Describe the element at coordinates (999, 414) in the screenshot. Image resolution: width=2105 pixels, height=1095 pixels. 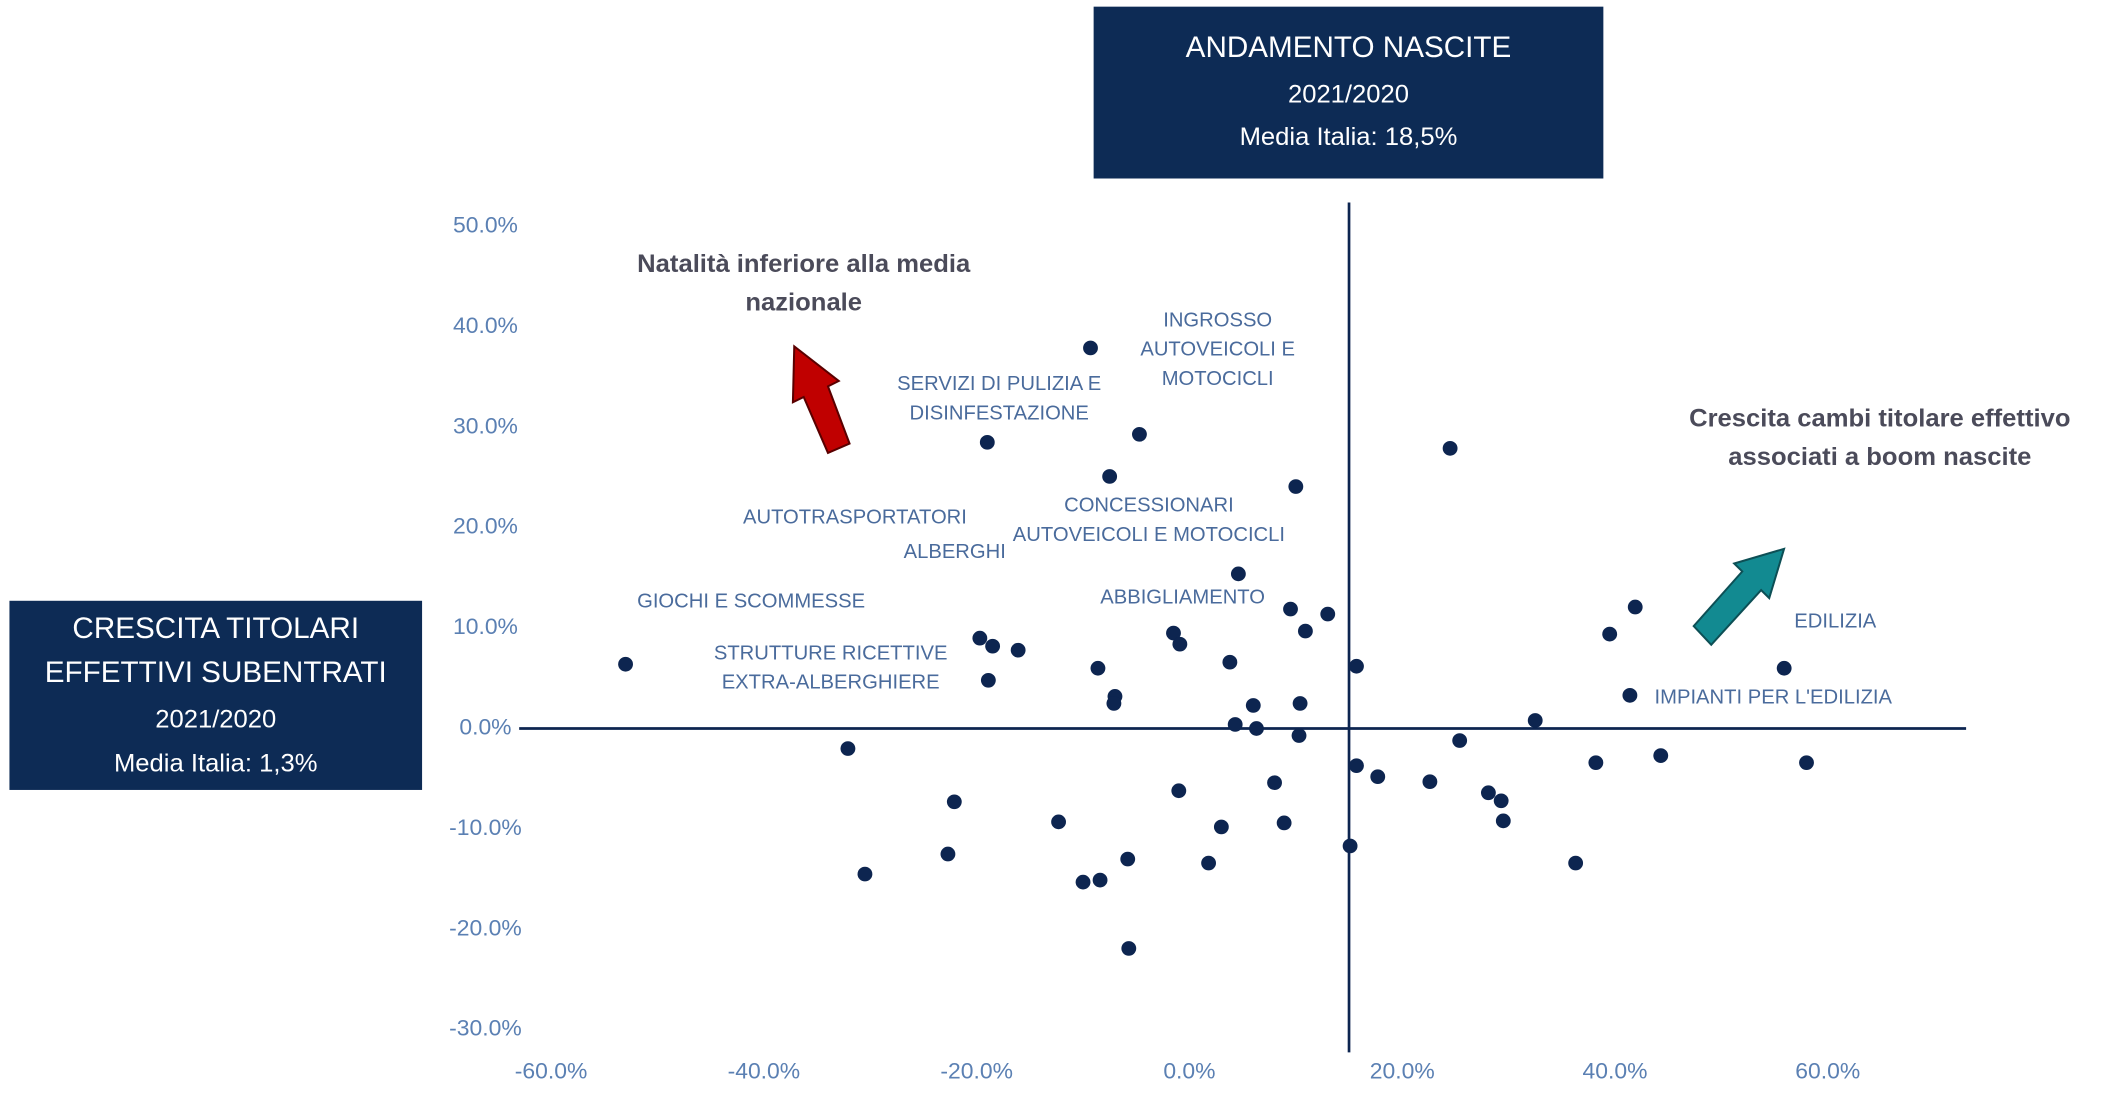
I see `annotation: DISINFESTAZIONE` at that location.